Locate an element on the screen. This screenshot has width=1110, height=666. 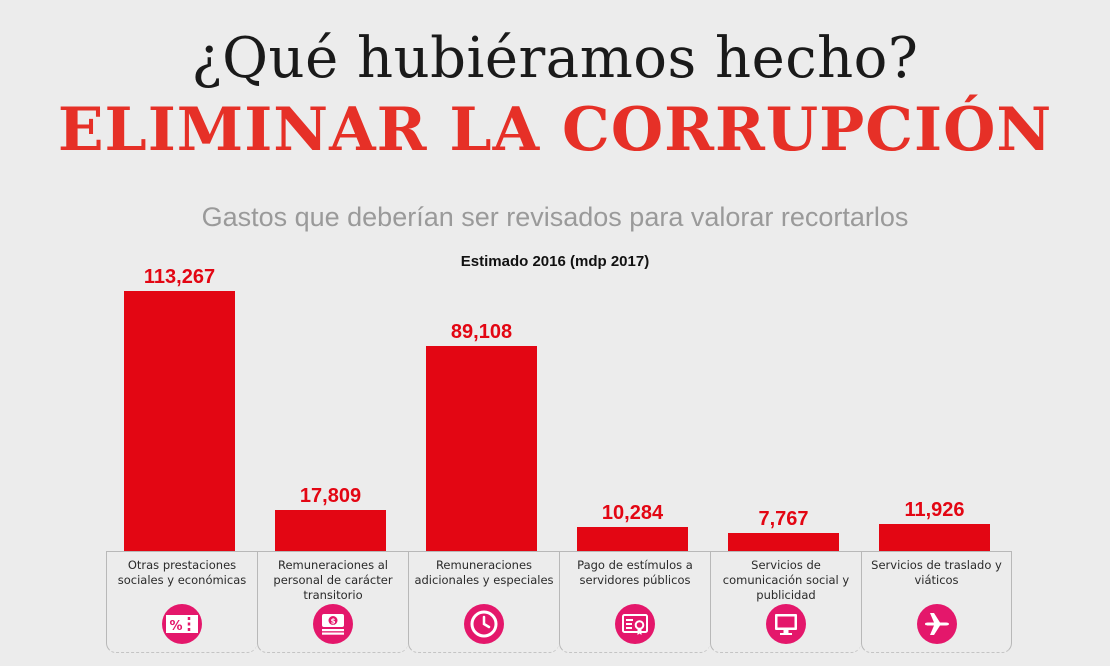
title-question: ¿Qué hubiéramos hecho? is located at coordinates (555, 58).